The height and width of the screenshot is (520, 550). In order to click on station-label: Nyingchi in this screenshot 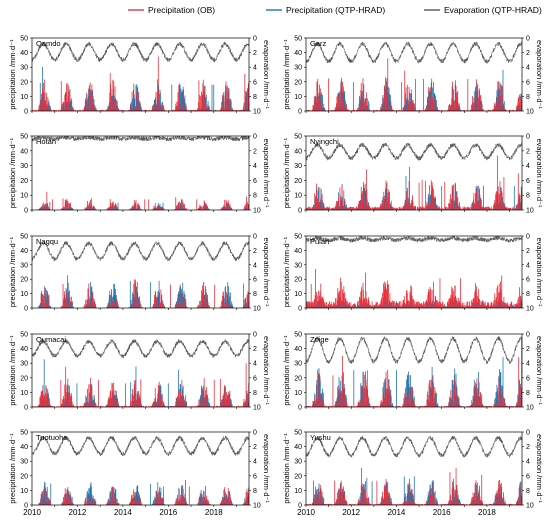, I will do `click(324, 141)`.